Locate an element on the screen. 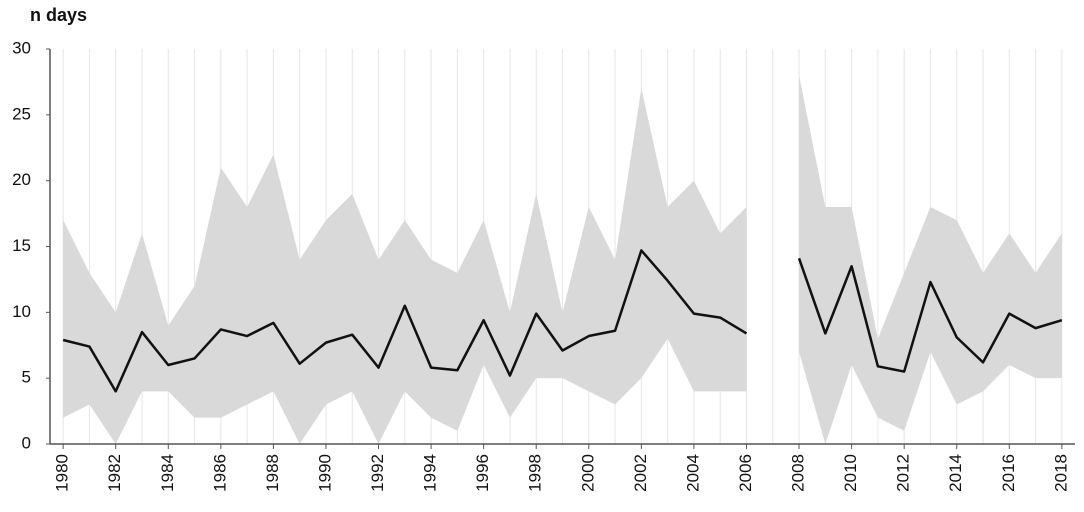 The height and width of the screenshot is (512, 1084). x-tick-label: 2012 is located at coordinates (903, 473).